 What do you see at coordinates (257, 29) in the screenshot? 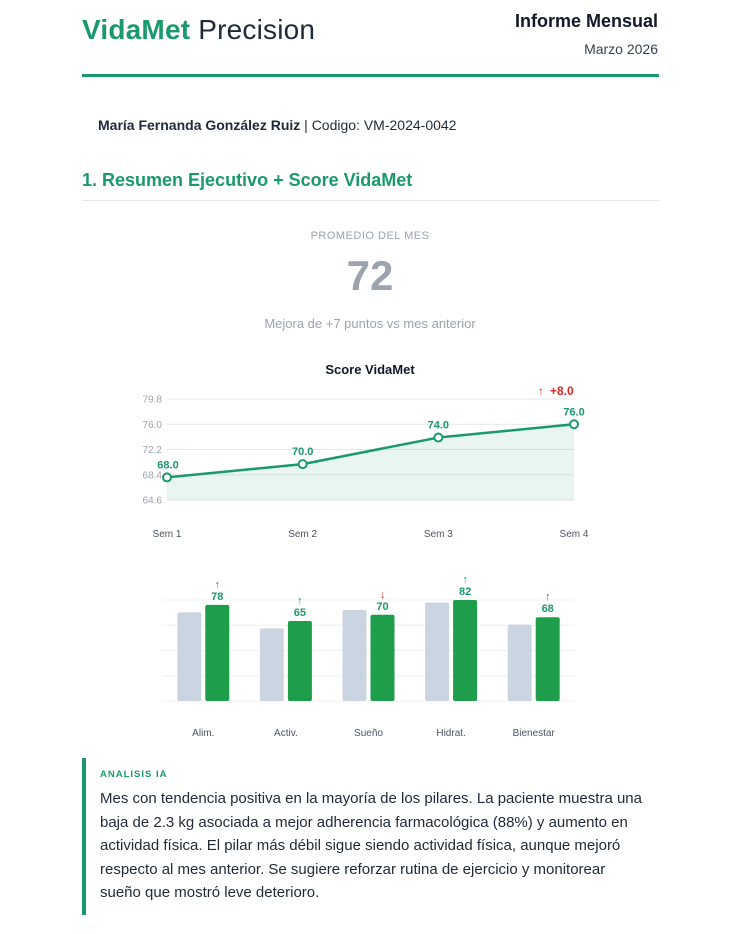
I see `brand-secondary: Precision` at bounding box center [257, 29].